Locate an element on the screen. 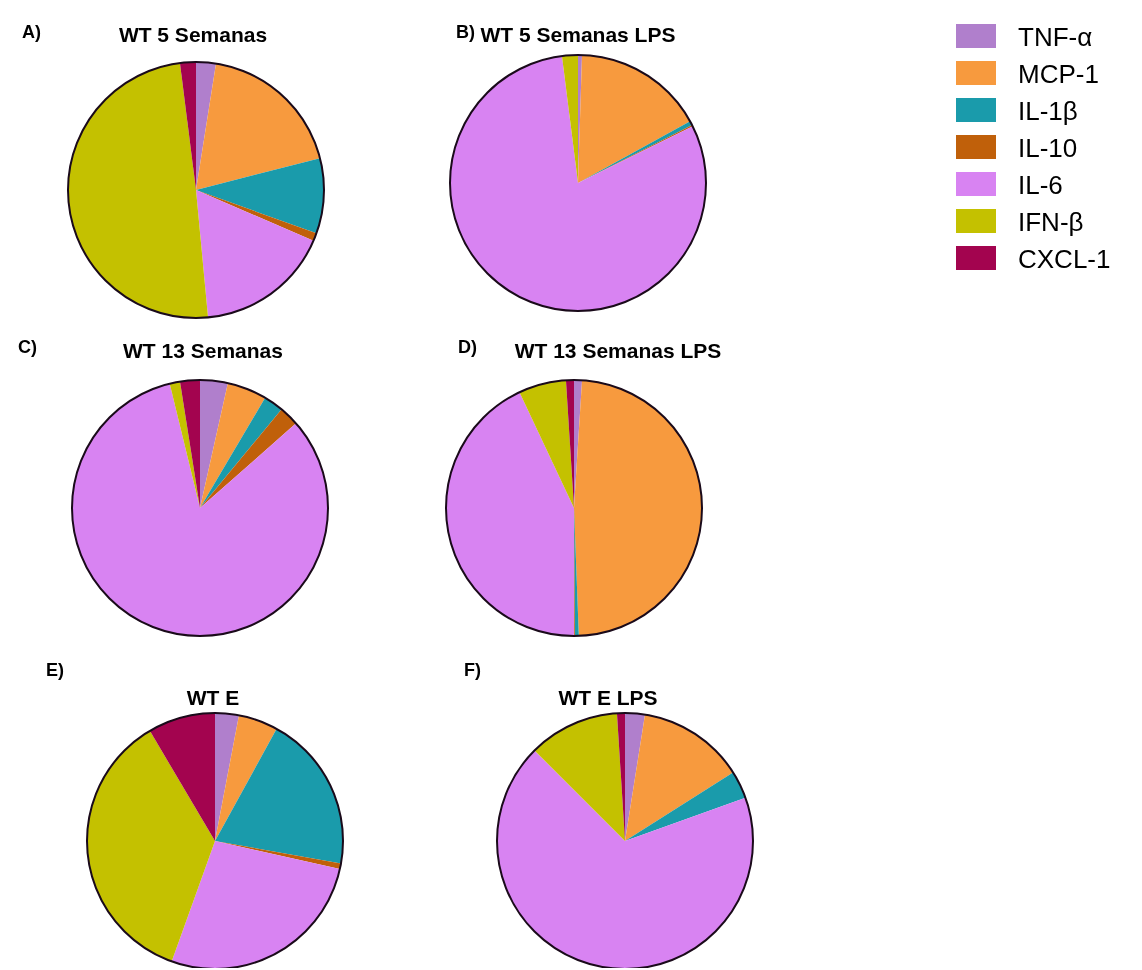  chart-title: WT 13 Semanas LPS is located at coordinates (618, 350).